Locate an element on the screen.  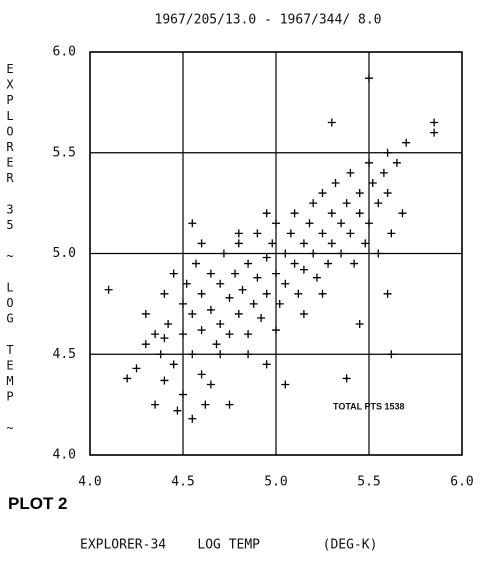
x-tick-label: 5.5 is located at coordinates (368, 482).